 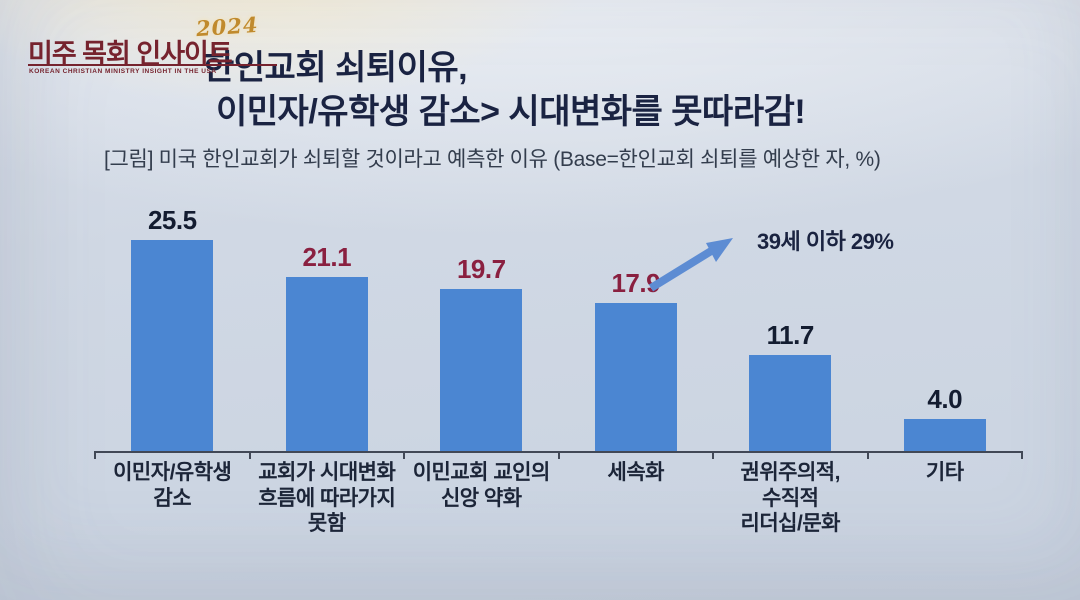 I want to click on category-label: 교회가 시대변화 흐름에 따라가지 못함, so click(x=327, y=498).